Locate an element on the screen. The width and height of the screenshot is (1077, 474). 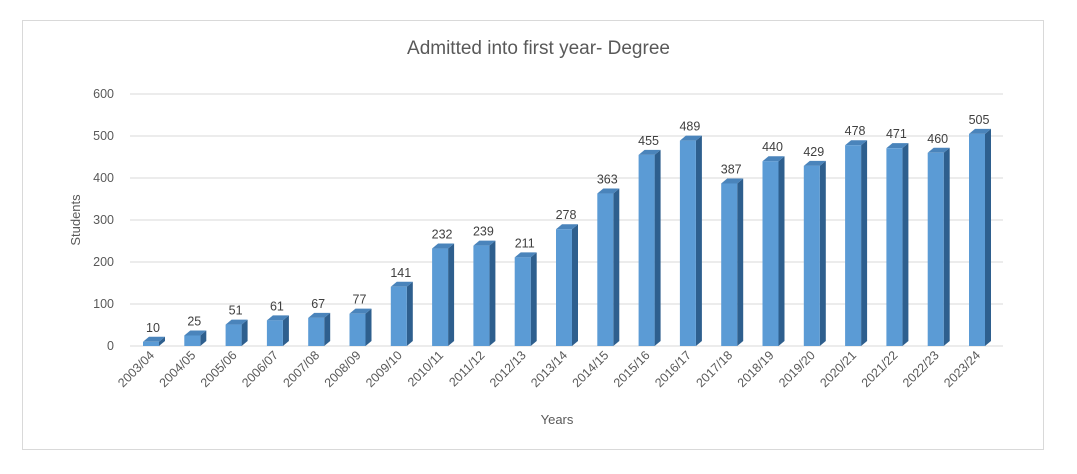
x-tick-label: 2021/22 is located at coordinates (880, 369).